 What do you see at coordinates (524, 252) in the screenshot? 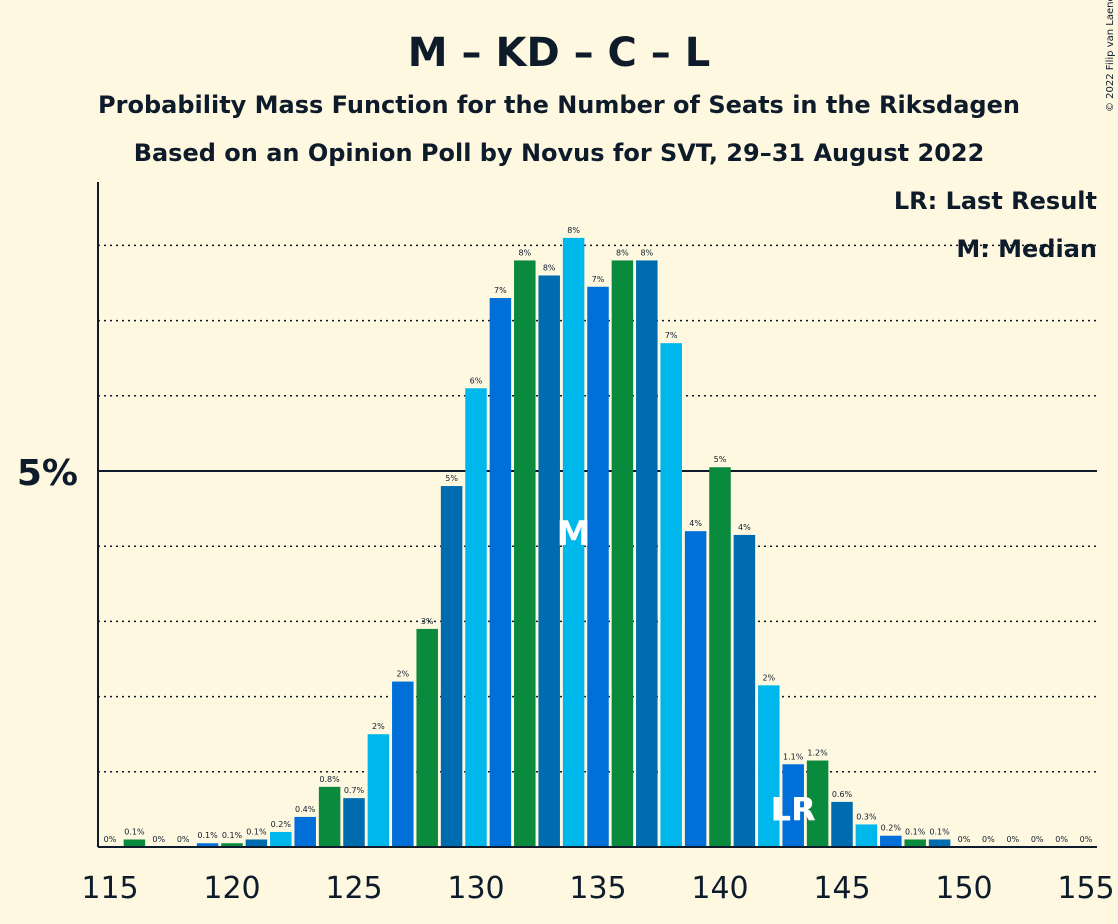
I see `data-label-132: 8%` at bounding box center [524, 252].